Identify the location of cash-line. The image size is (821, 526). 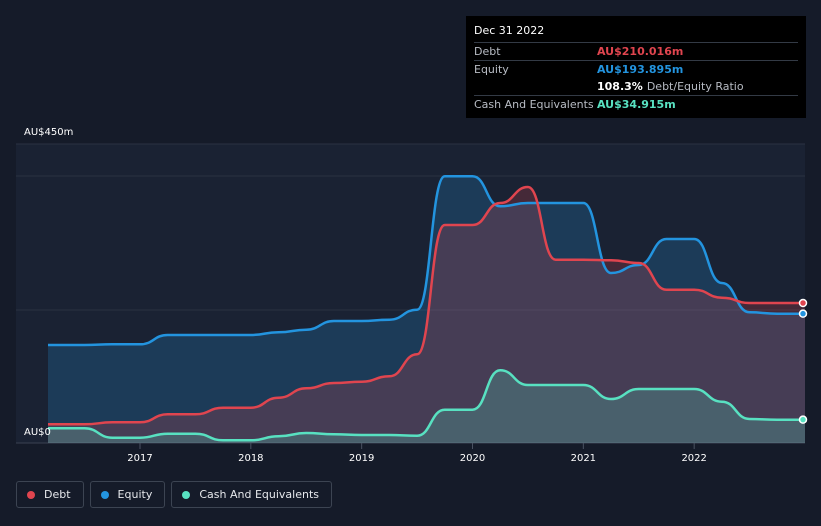
(426, 405).